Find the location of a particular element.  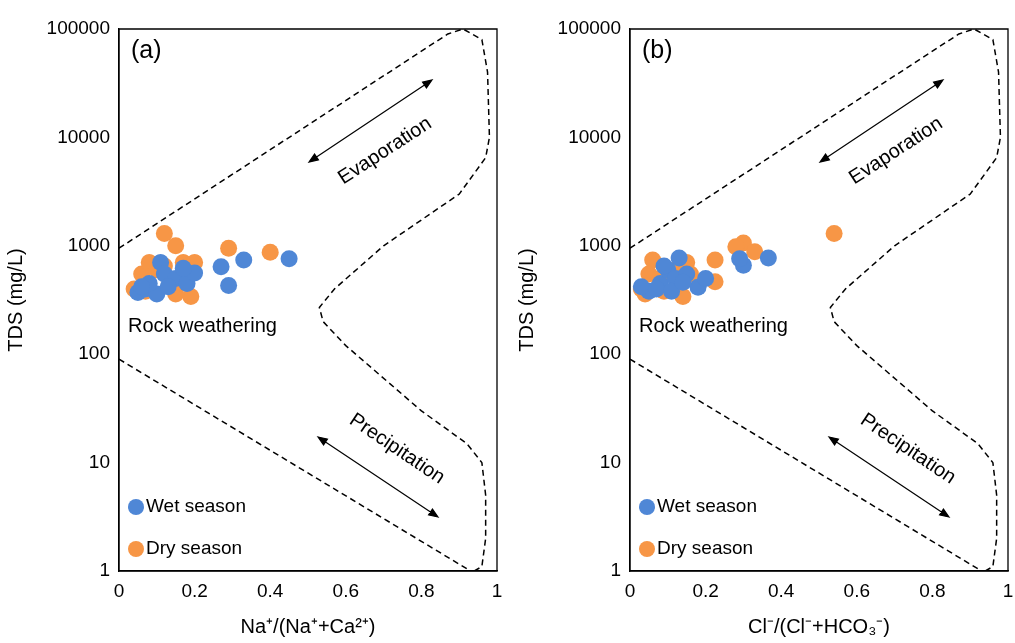

annotation: (b) is located at coordinates (657, 48).